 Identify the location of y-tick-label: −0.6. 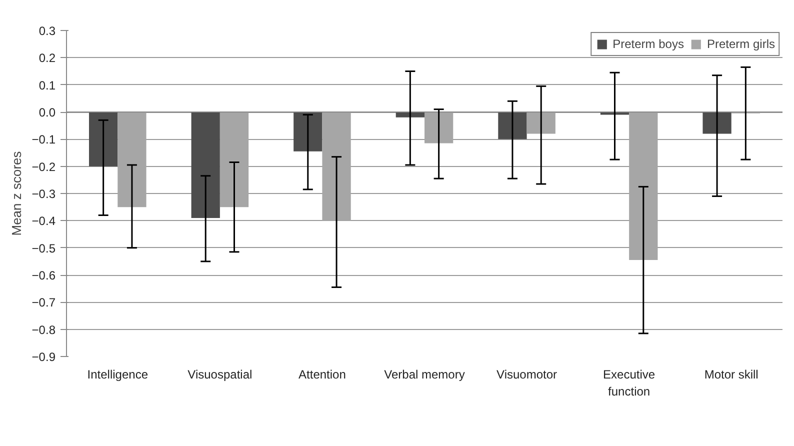
(44, 275).